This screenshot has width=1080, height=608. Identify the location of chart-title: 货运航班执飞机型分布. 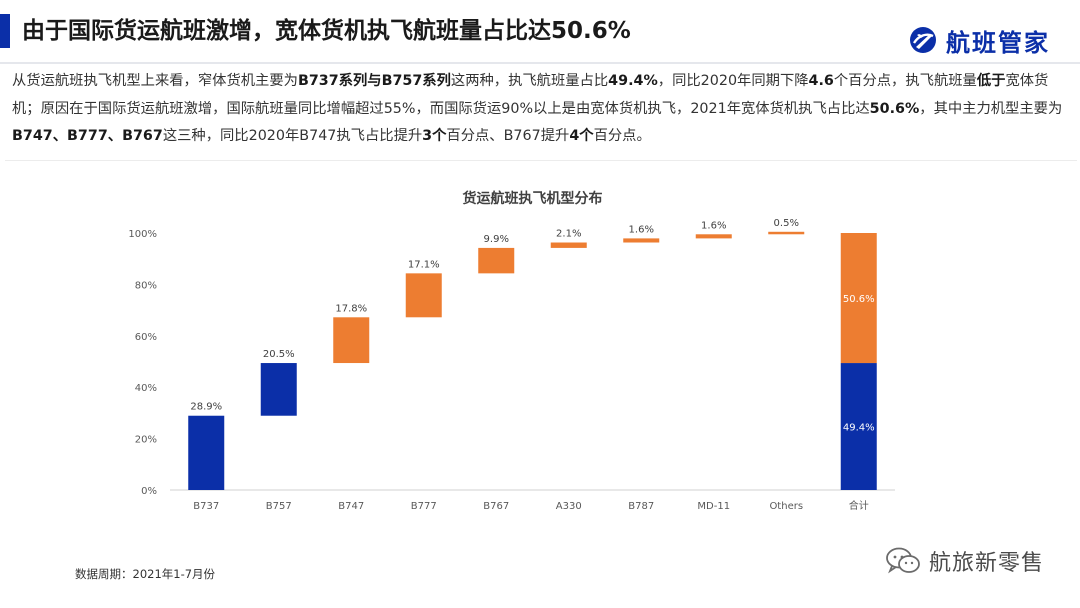
(532, 198).